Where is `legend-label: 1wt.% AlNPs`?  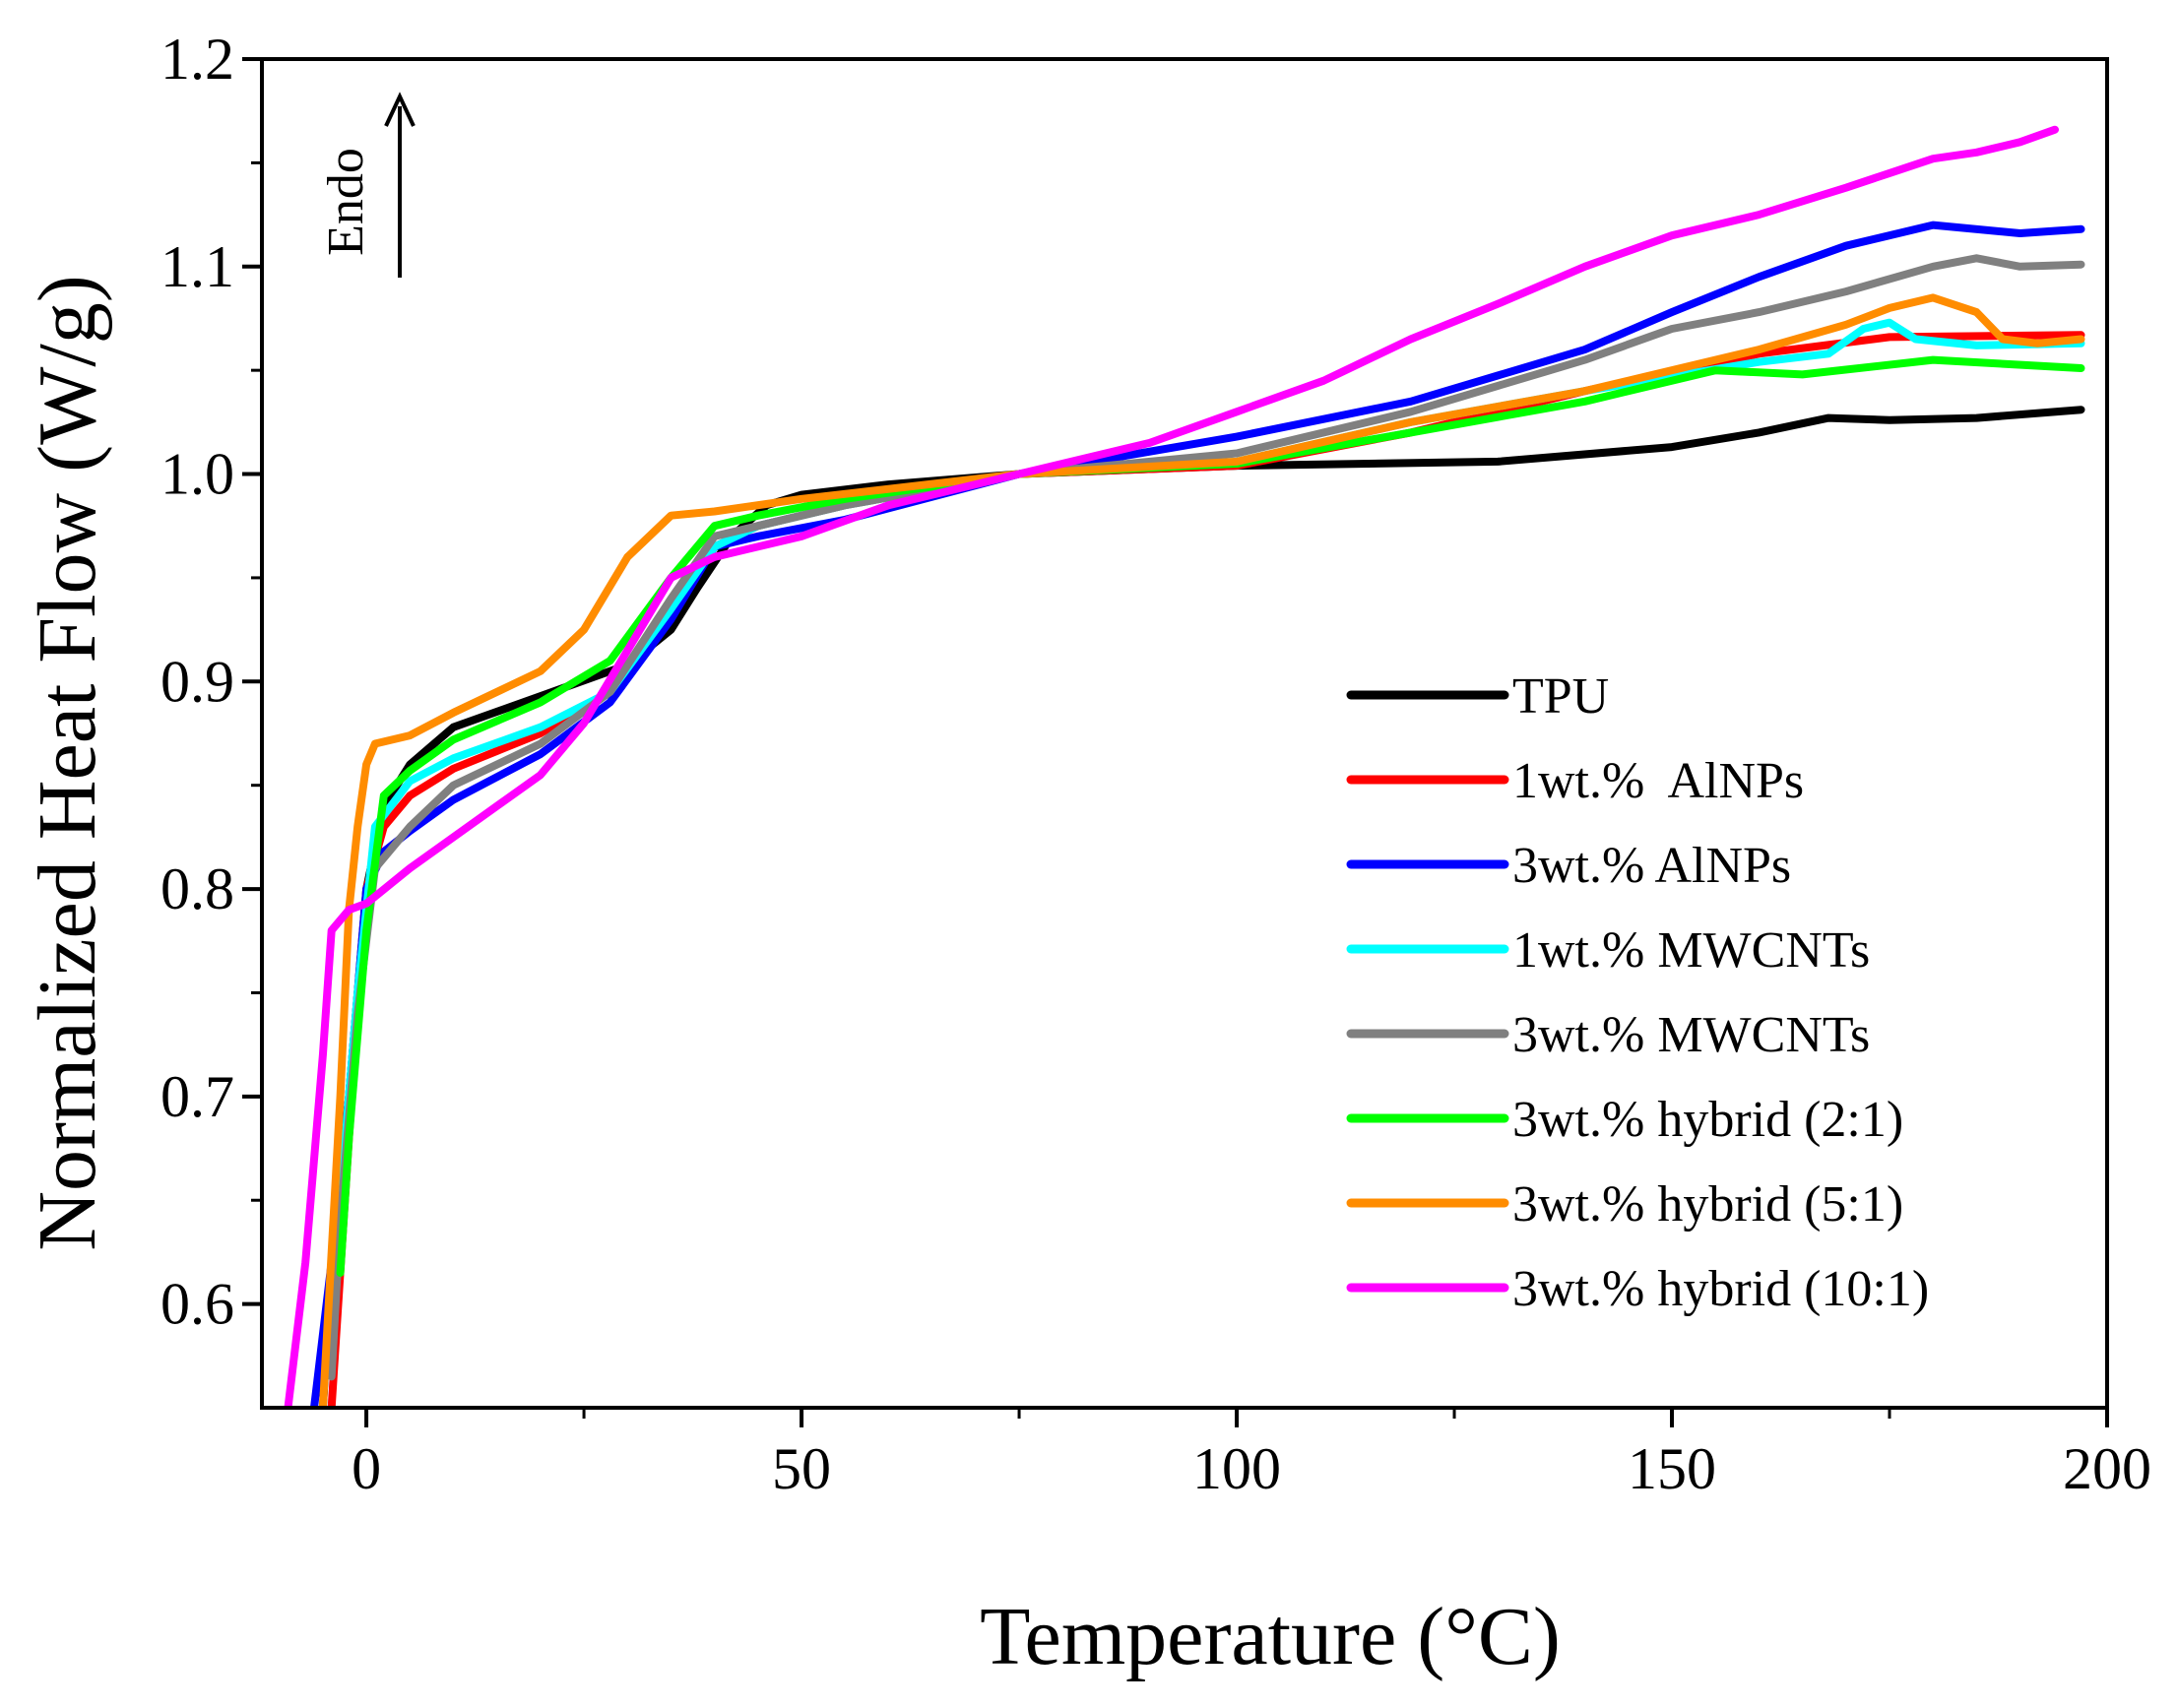
legend-label: 1wt.% AlNPs is located at coordinates (1658, 781).